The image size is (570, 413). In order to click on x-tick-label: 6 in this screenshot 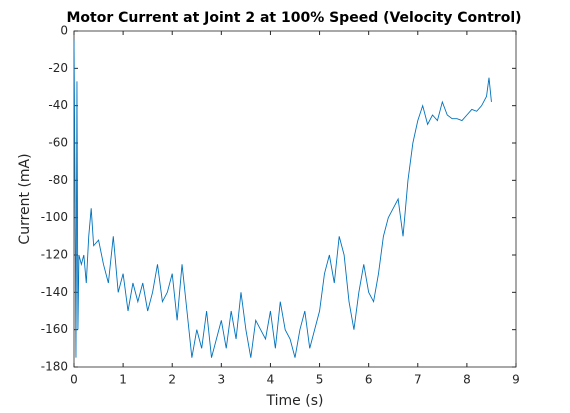, I will do `click(369, 380)`.